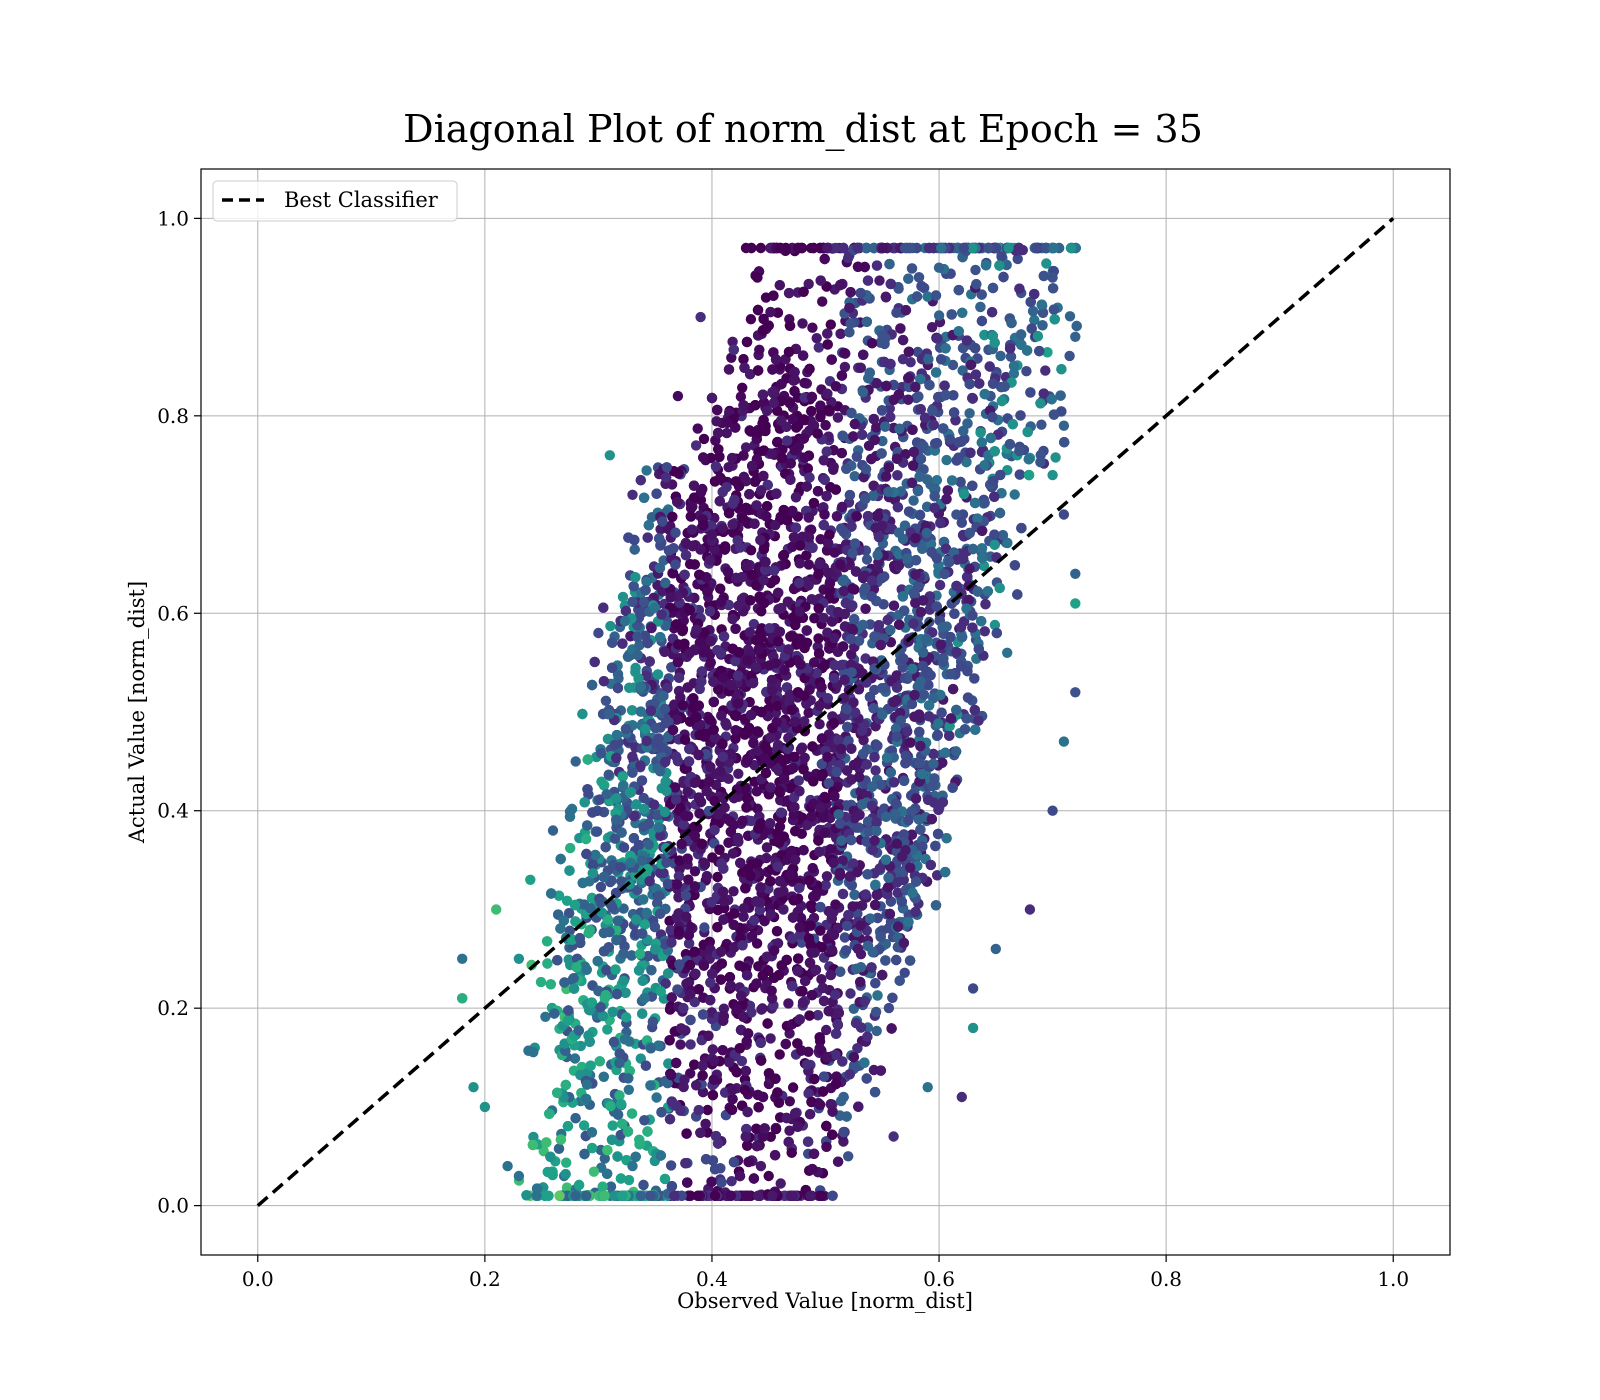 The height and width of the screenshot is (1400, 1600). Describe the element at coordinates (803, 129) in the screenshot. I see `chart-title: Diagonal Plot of norm_dist at Epoch = 35` at that location.